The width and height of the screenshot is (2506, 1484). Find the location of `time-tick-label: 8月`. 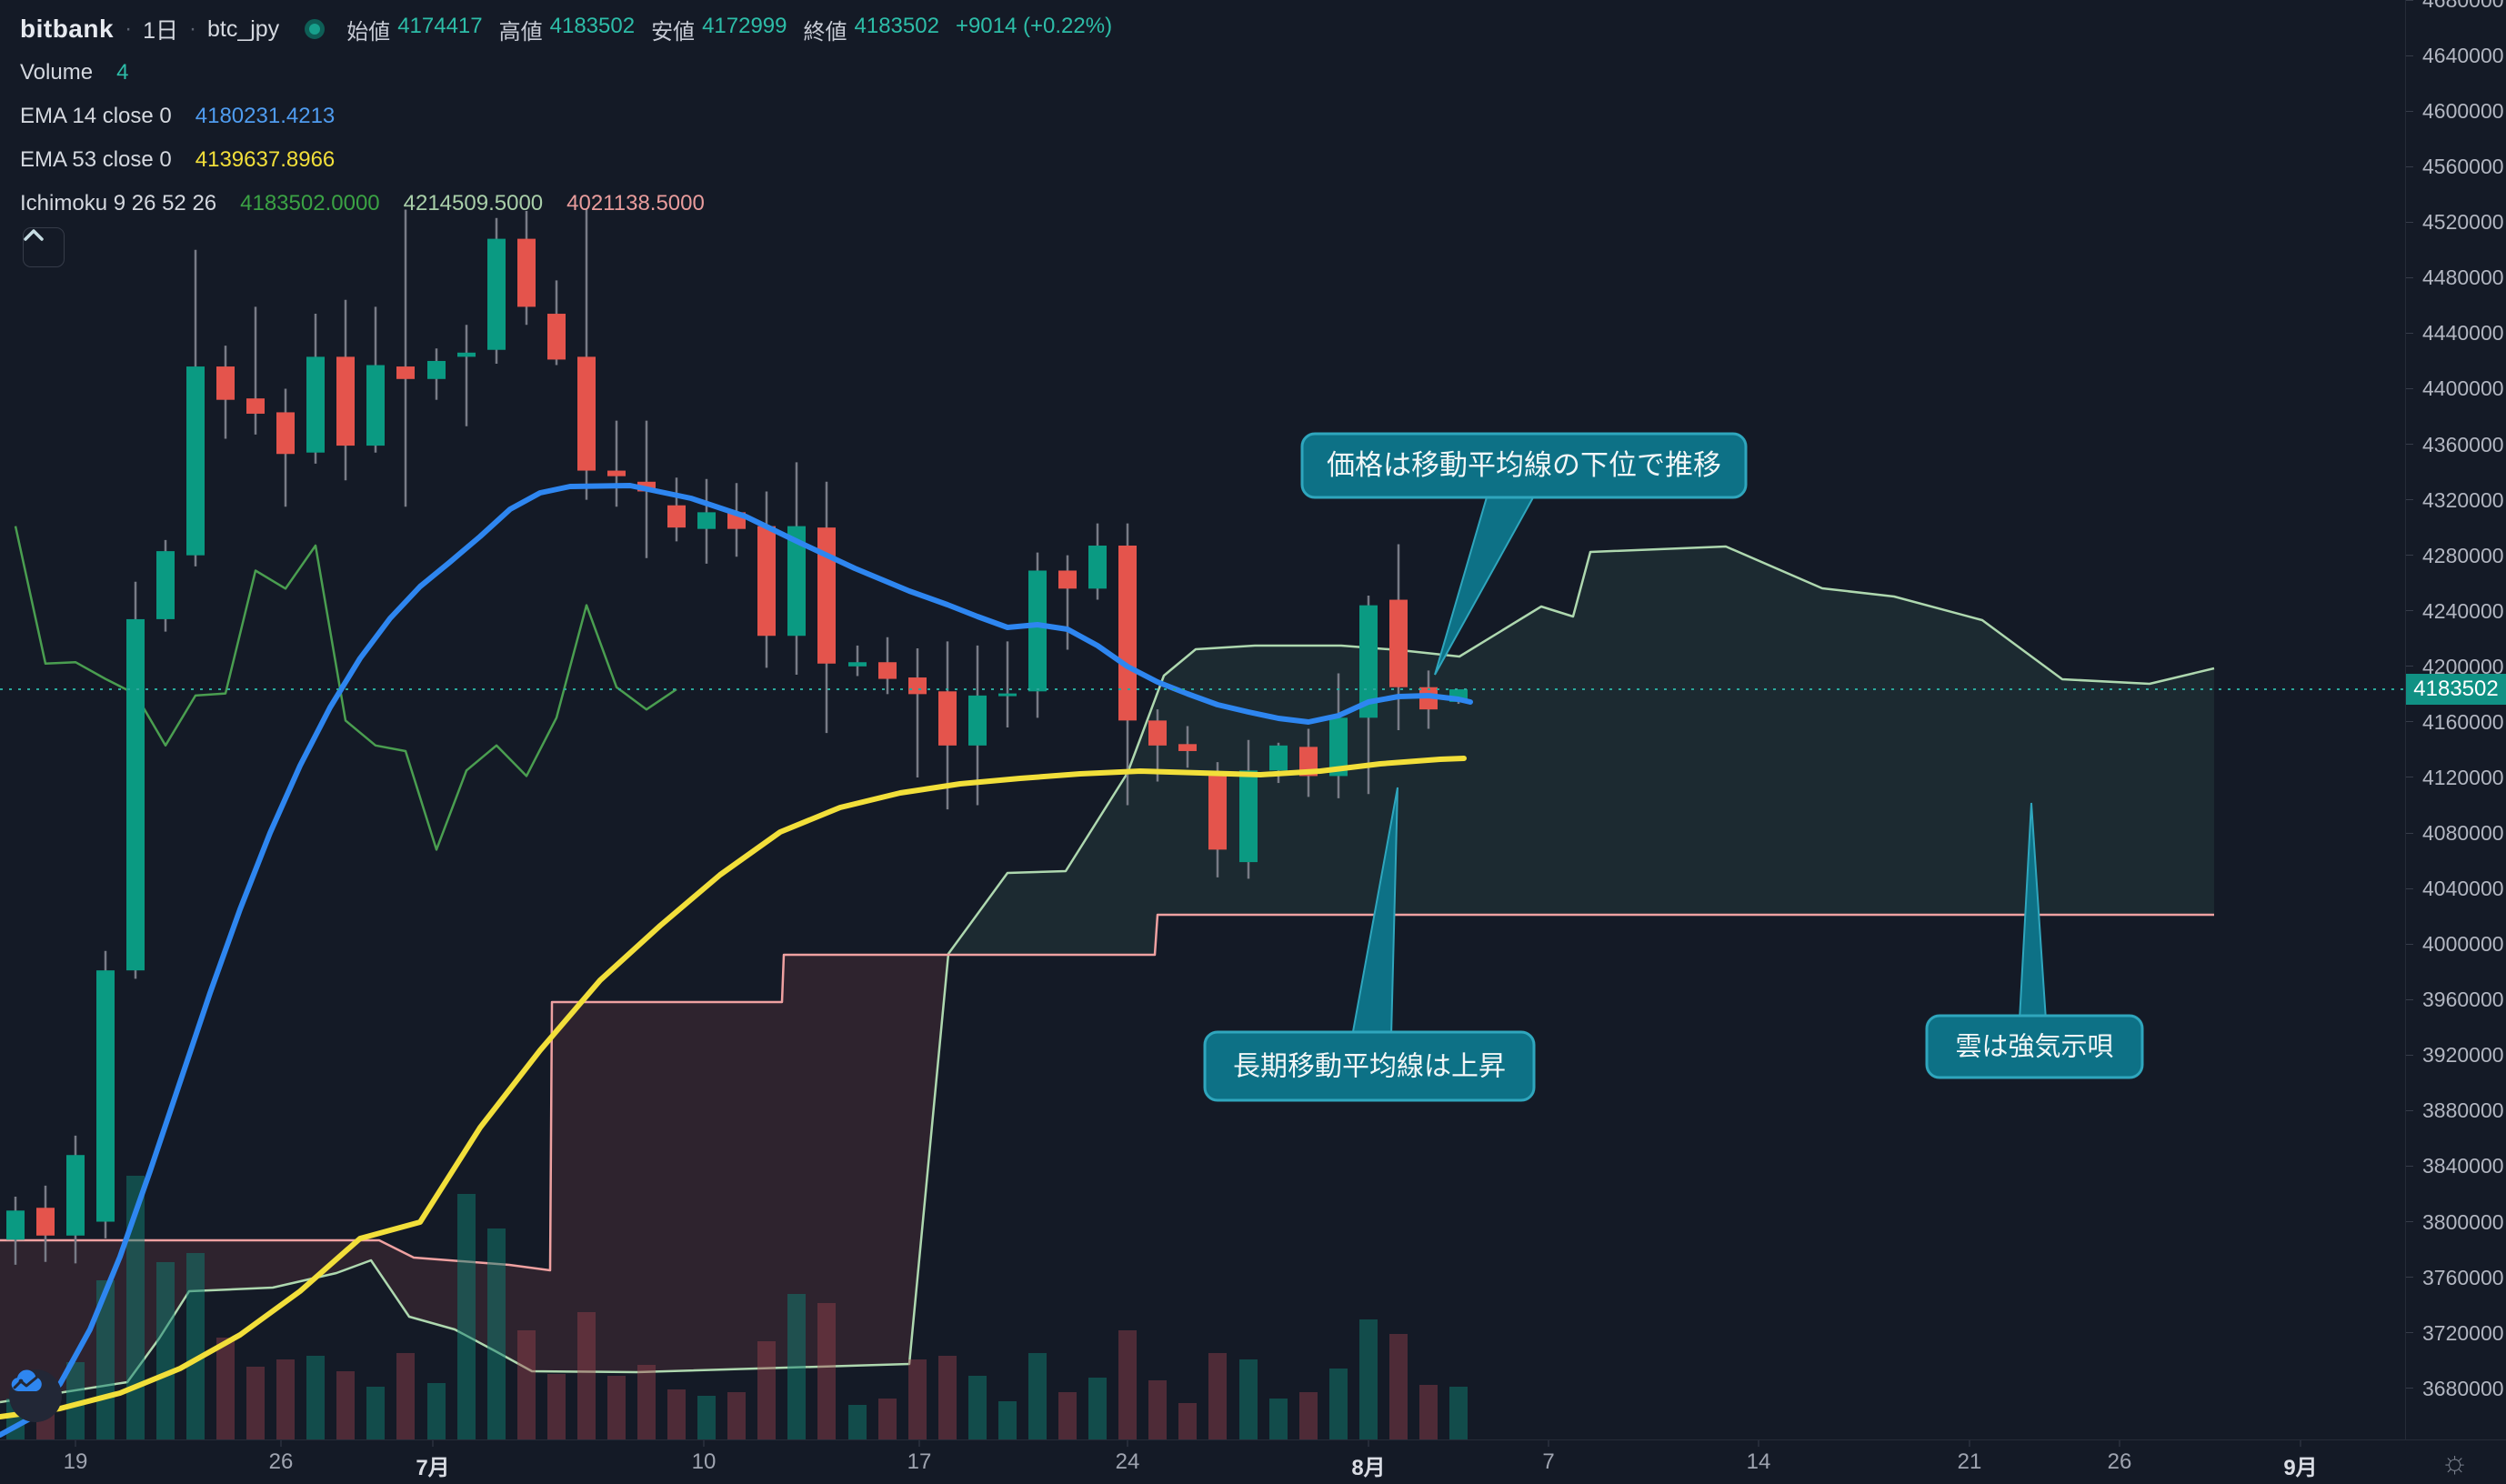

time-tick-label: 8月 is located at coordinates (1368, 1468).